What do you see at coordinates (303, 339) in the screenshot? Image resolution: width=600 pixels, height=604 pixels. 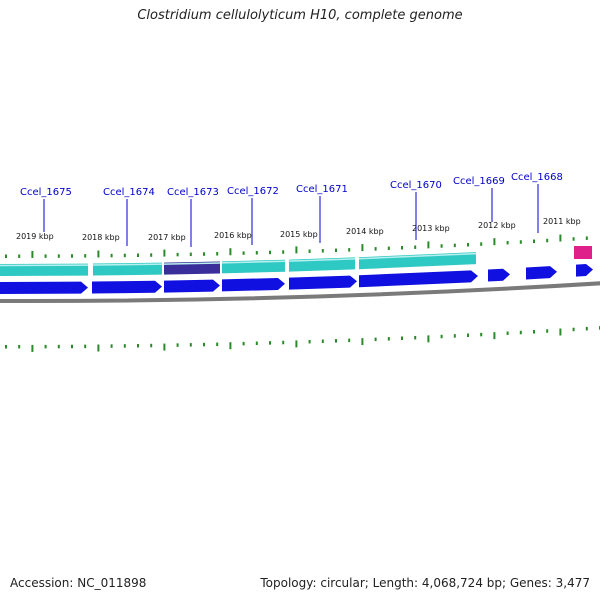 I see `scale-ticks-bottom` at bounding box center [303, 339].